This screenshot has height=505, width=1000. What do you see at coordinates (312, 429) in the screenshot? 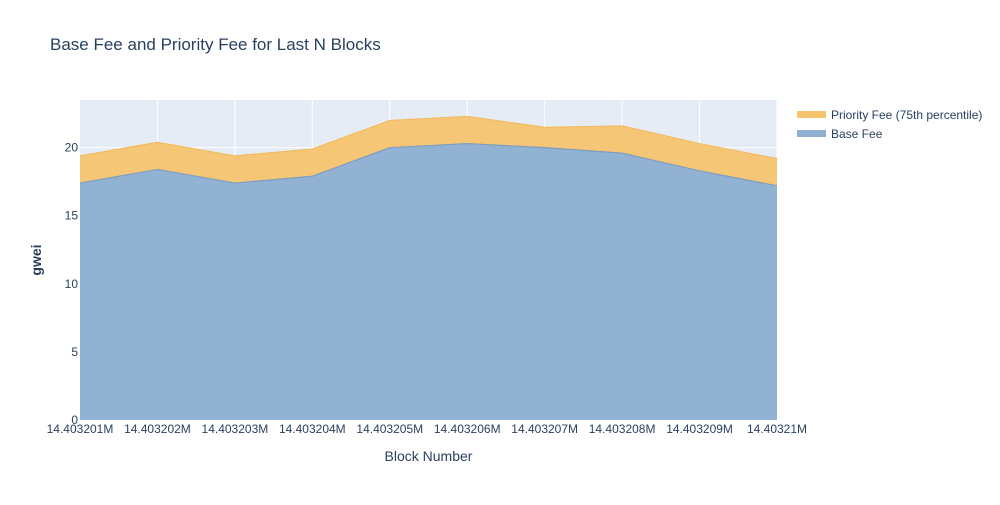
I see `x-tick-label: 14.403204M` at bounding box center [312, 429].